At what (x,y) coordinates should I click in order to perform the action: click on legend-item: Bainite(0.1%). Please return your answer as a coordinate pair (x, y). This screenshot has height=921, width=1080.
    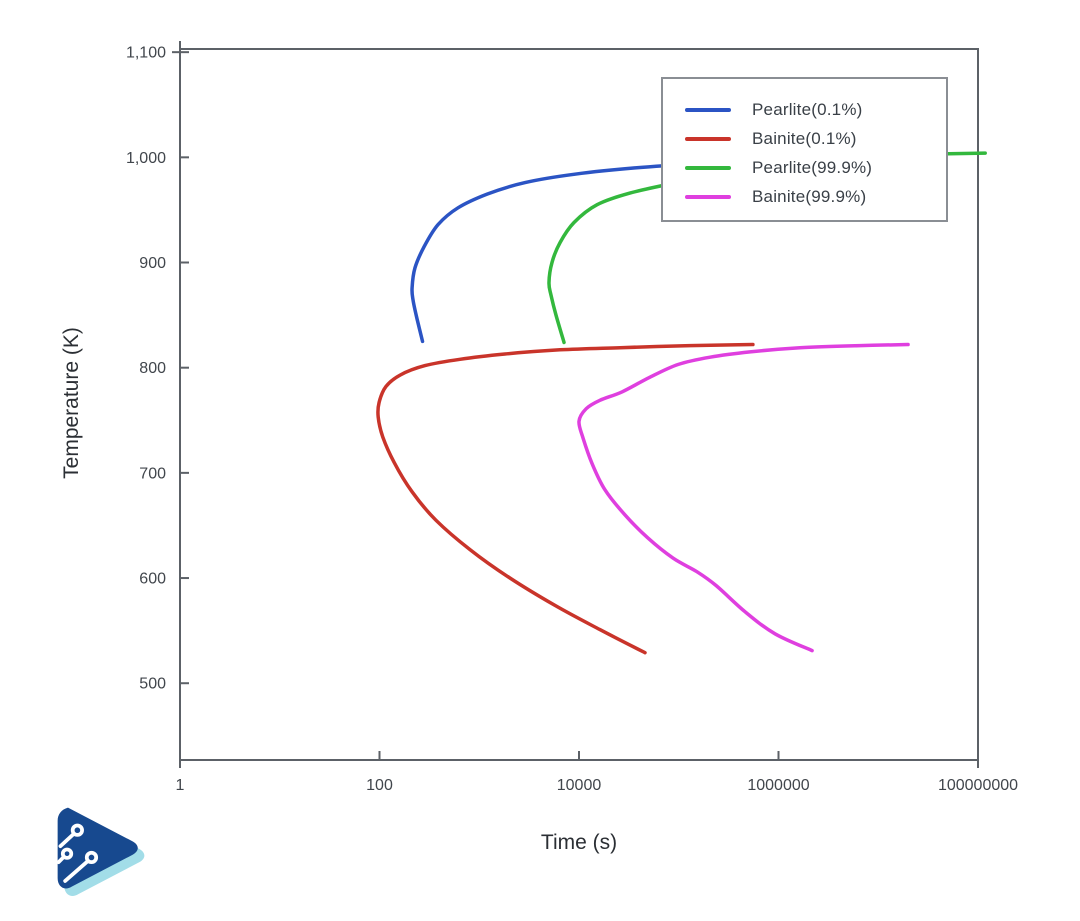
    Looking at the image, I should click on (804, 138).